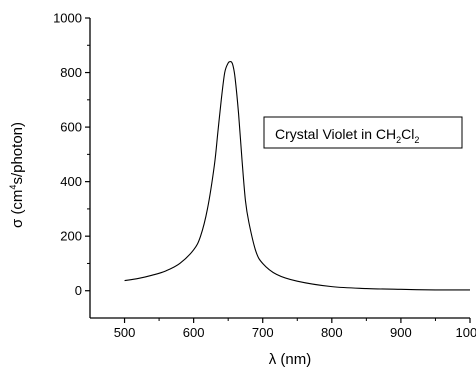  Describe the element at coordinates (401, 332) in the screenshot. I see `x-tick-label: 900` at that location.